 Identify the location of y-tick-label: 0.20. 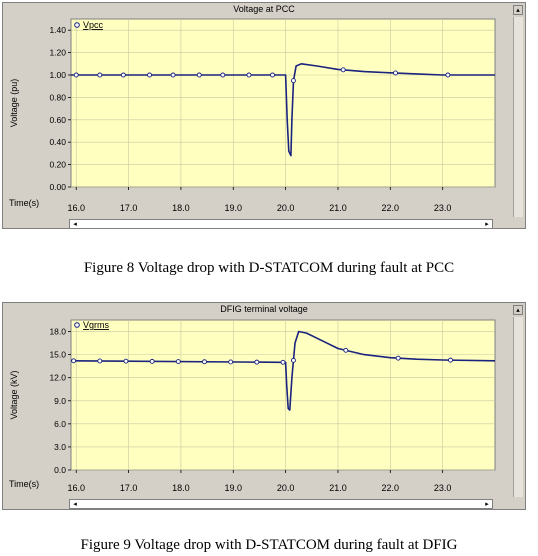
(57, 165).